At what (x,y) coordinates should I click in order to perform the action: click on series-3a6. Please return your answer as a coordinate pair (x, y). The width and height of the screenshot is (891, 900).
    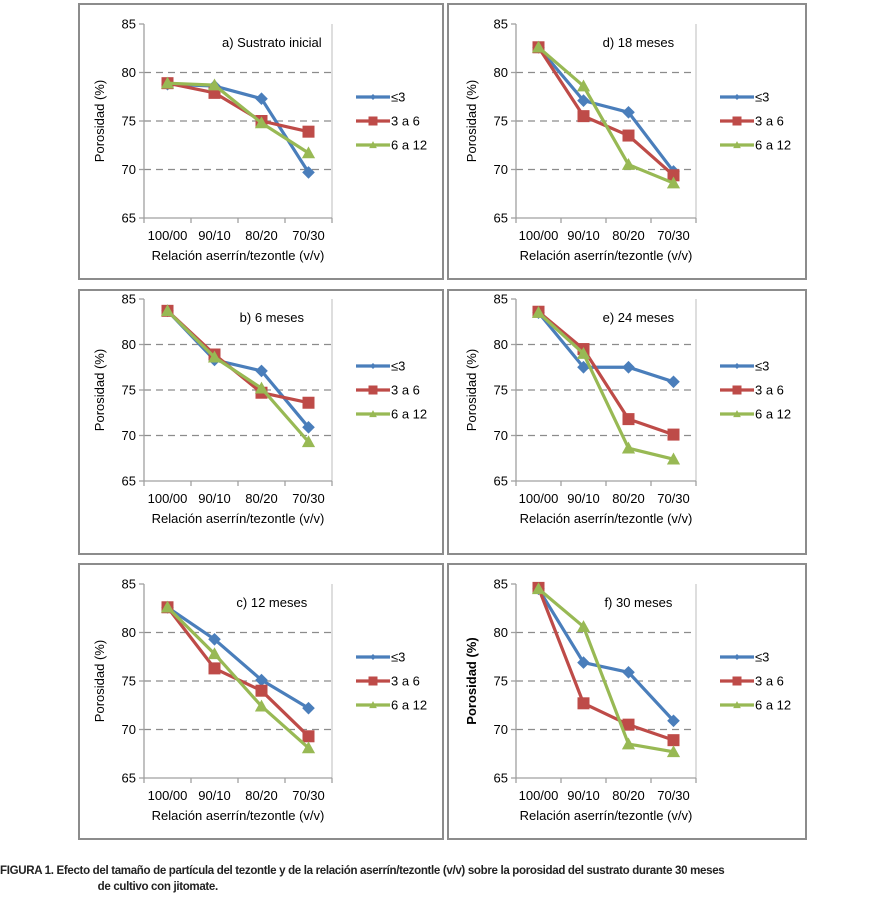
    Looking at the image, I should click on (238, 107).